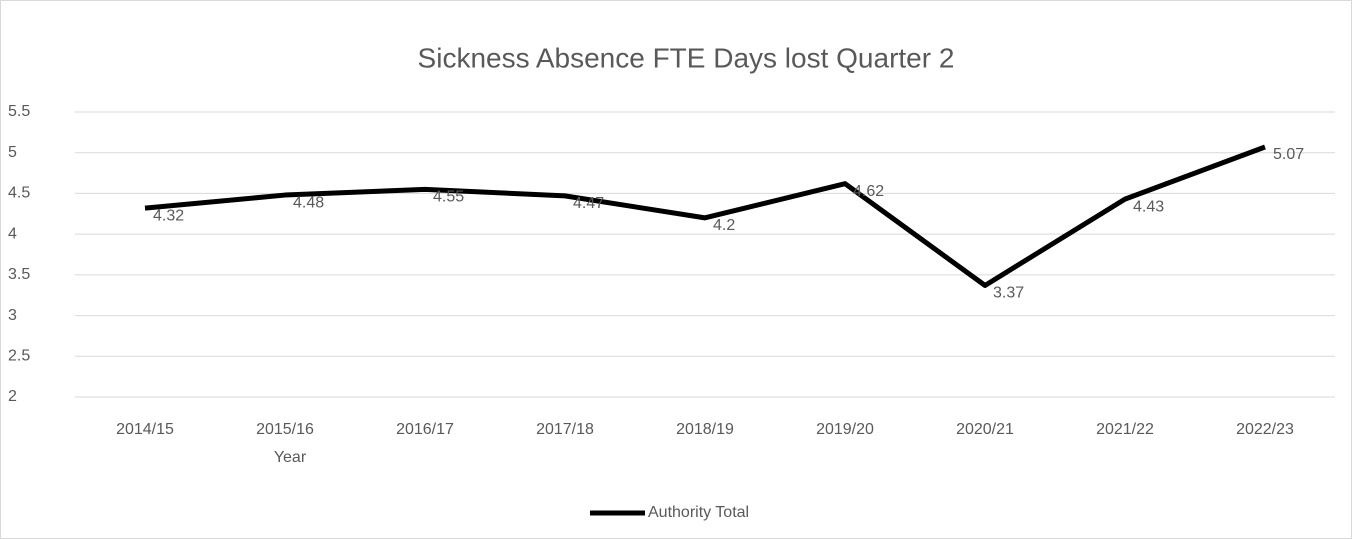  What do you see at coordinates (168, 215) in the screenshot?
I see `data-label: 4.32` at bounding box center [168, 215].